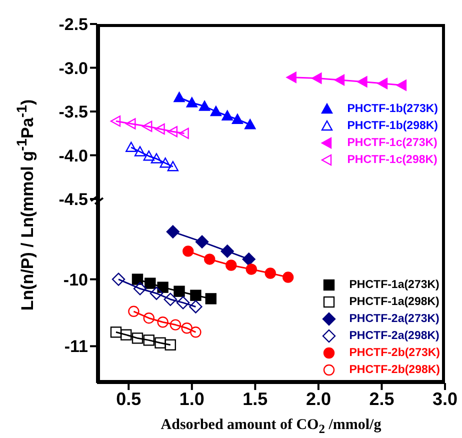 This screenshot has height=438, width=462. I want to click on y-tick-label: -10, so click(75, 280).